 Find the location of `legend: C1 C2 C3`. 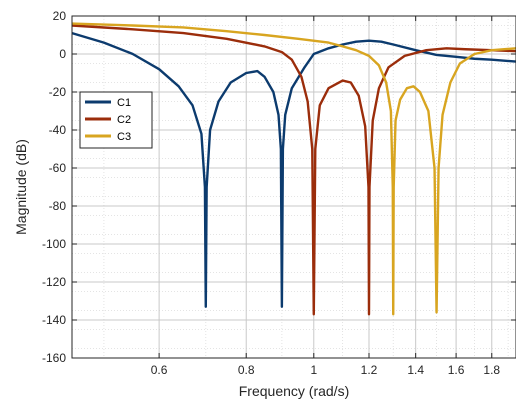

legend: C1 C2 C3 is located at coordinates (116, 120).